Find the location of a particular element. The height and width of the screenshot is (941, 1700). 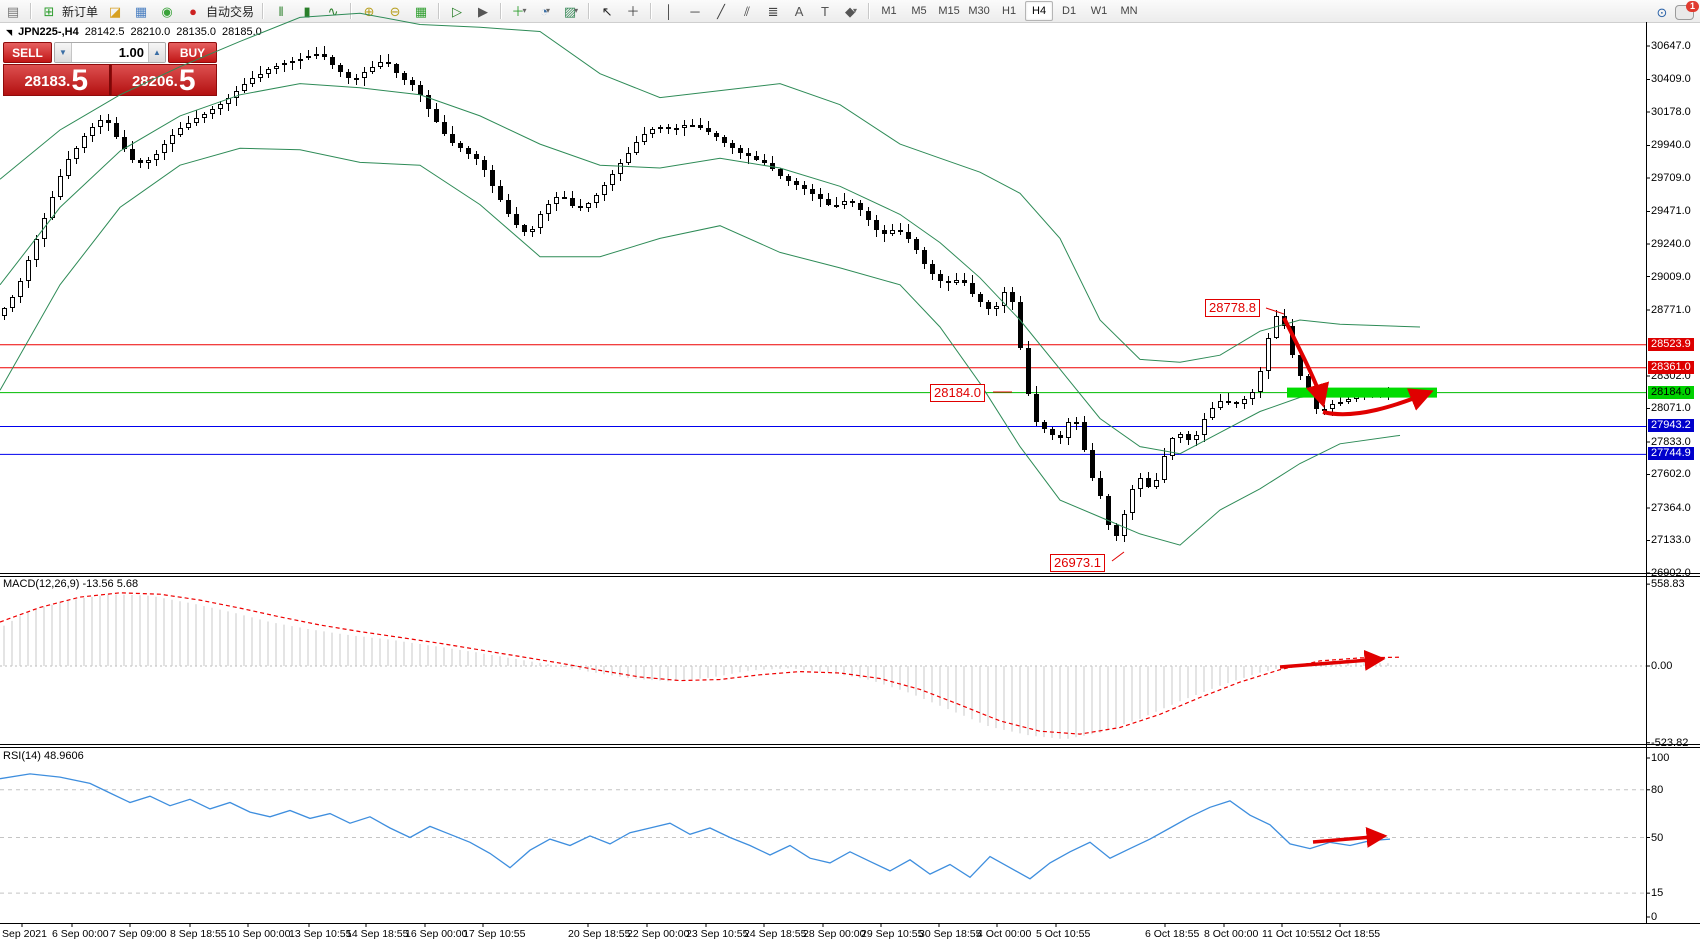

cursor-icon: ↖ is located at coordinates (607, 11).